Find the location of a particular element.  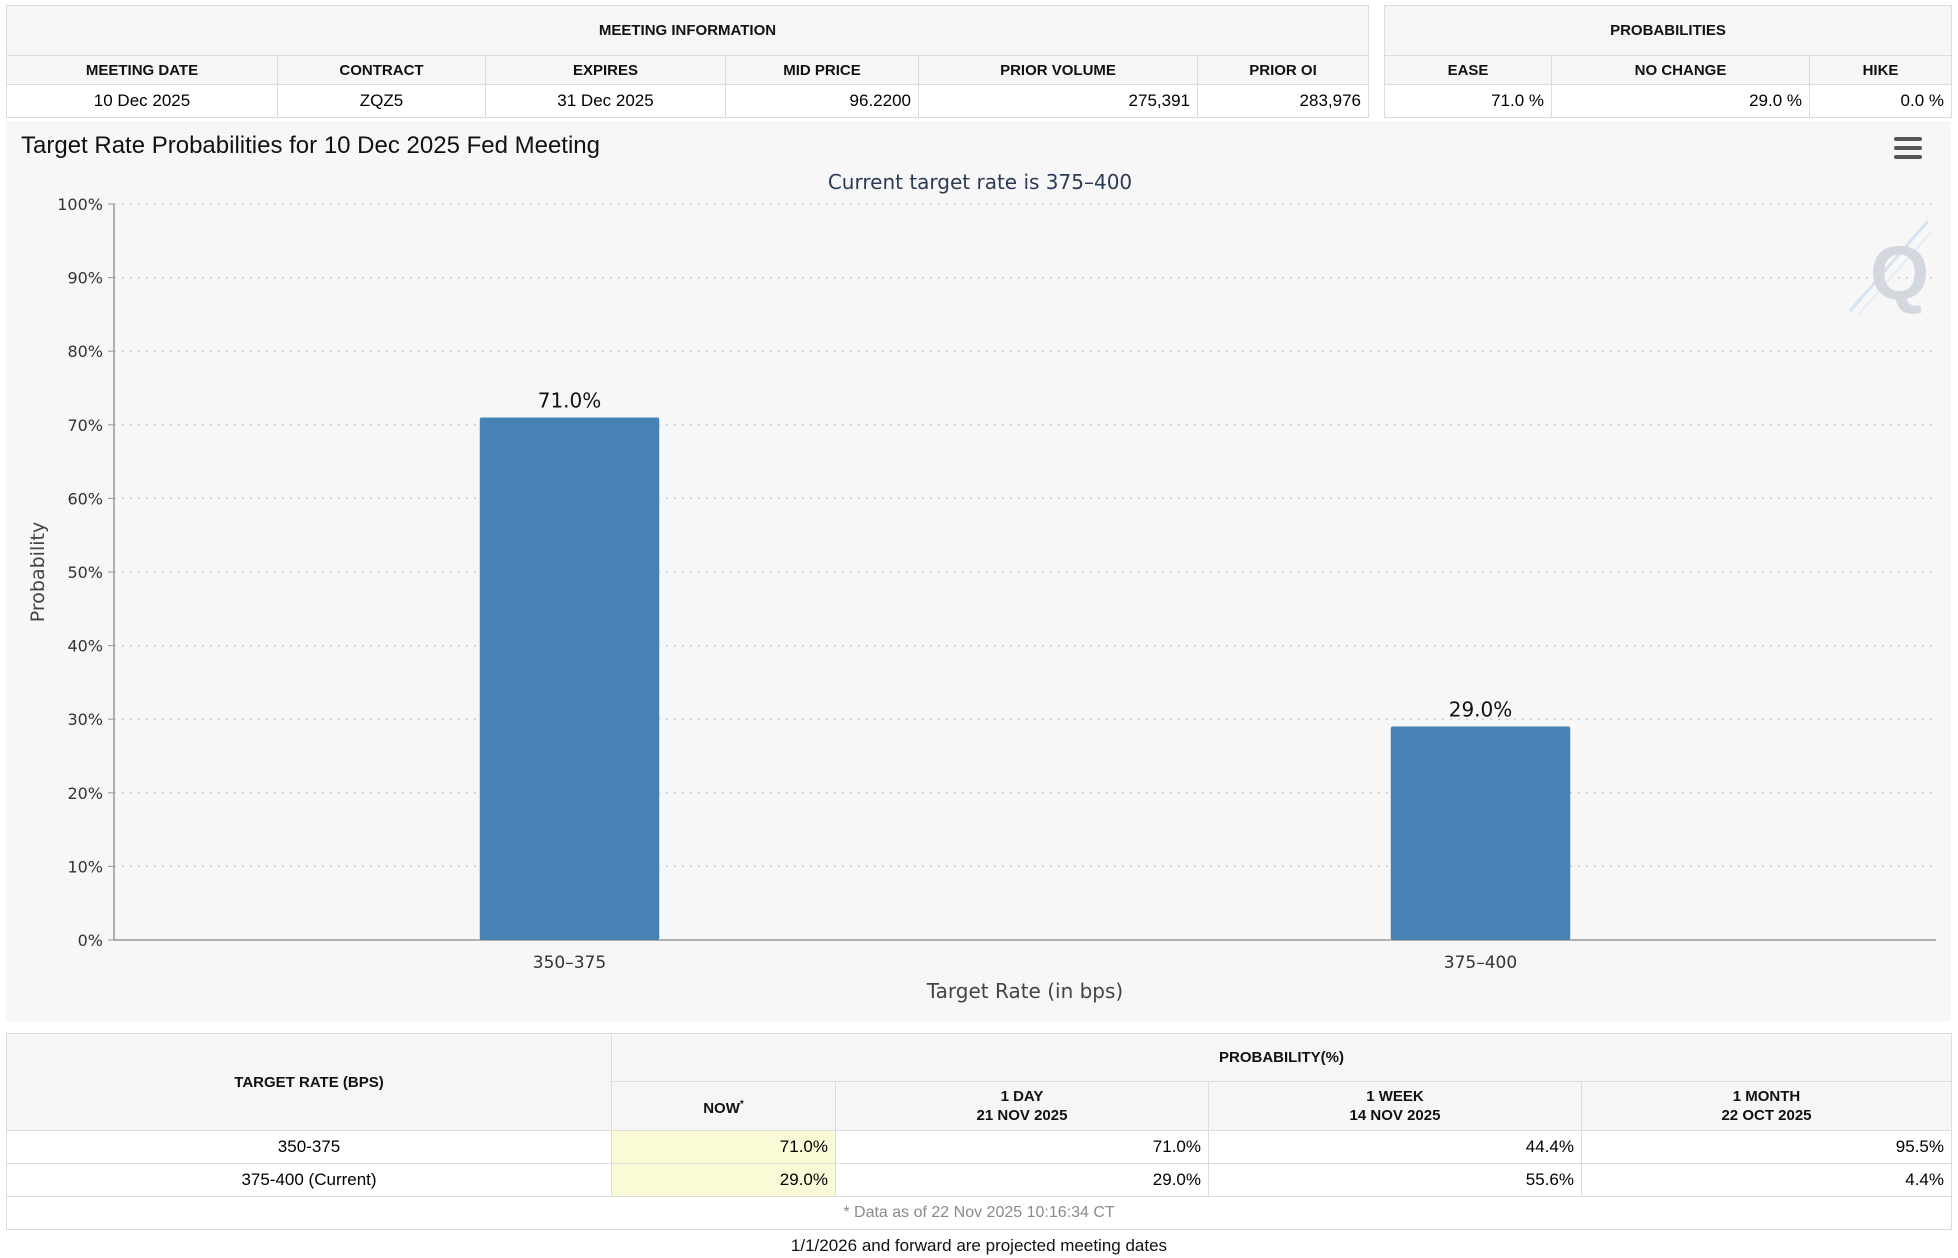

prior-oi-value: 283,976 is located at coordinates (1283, 101).